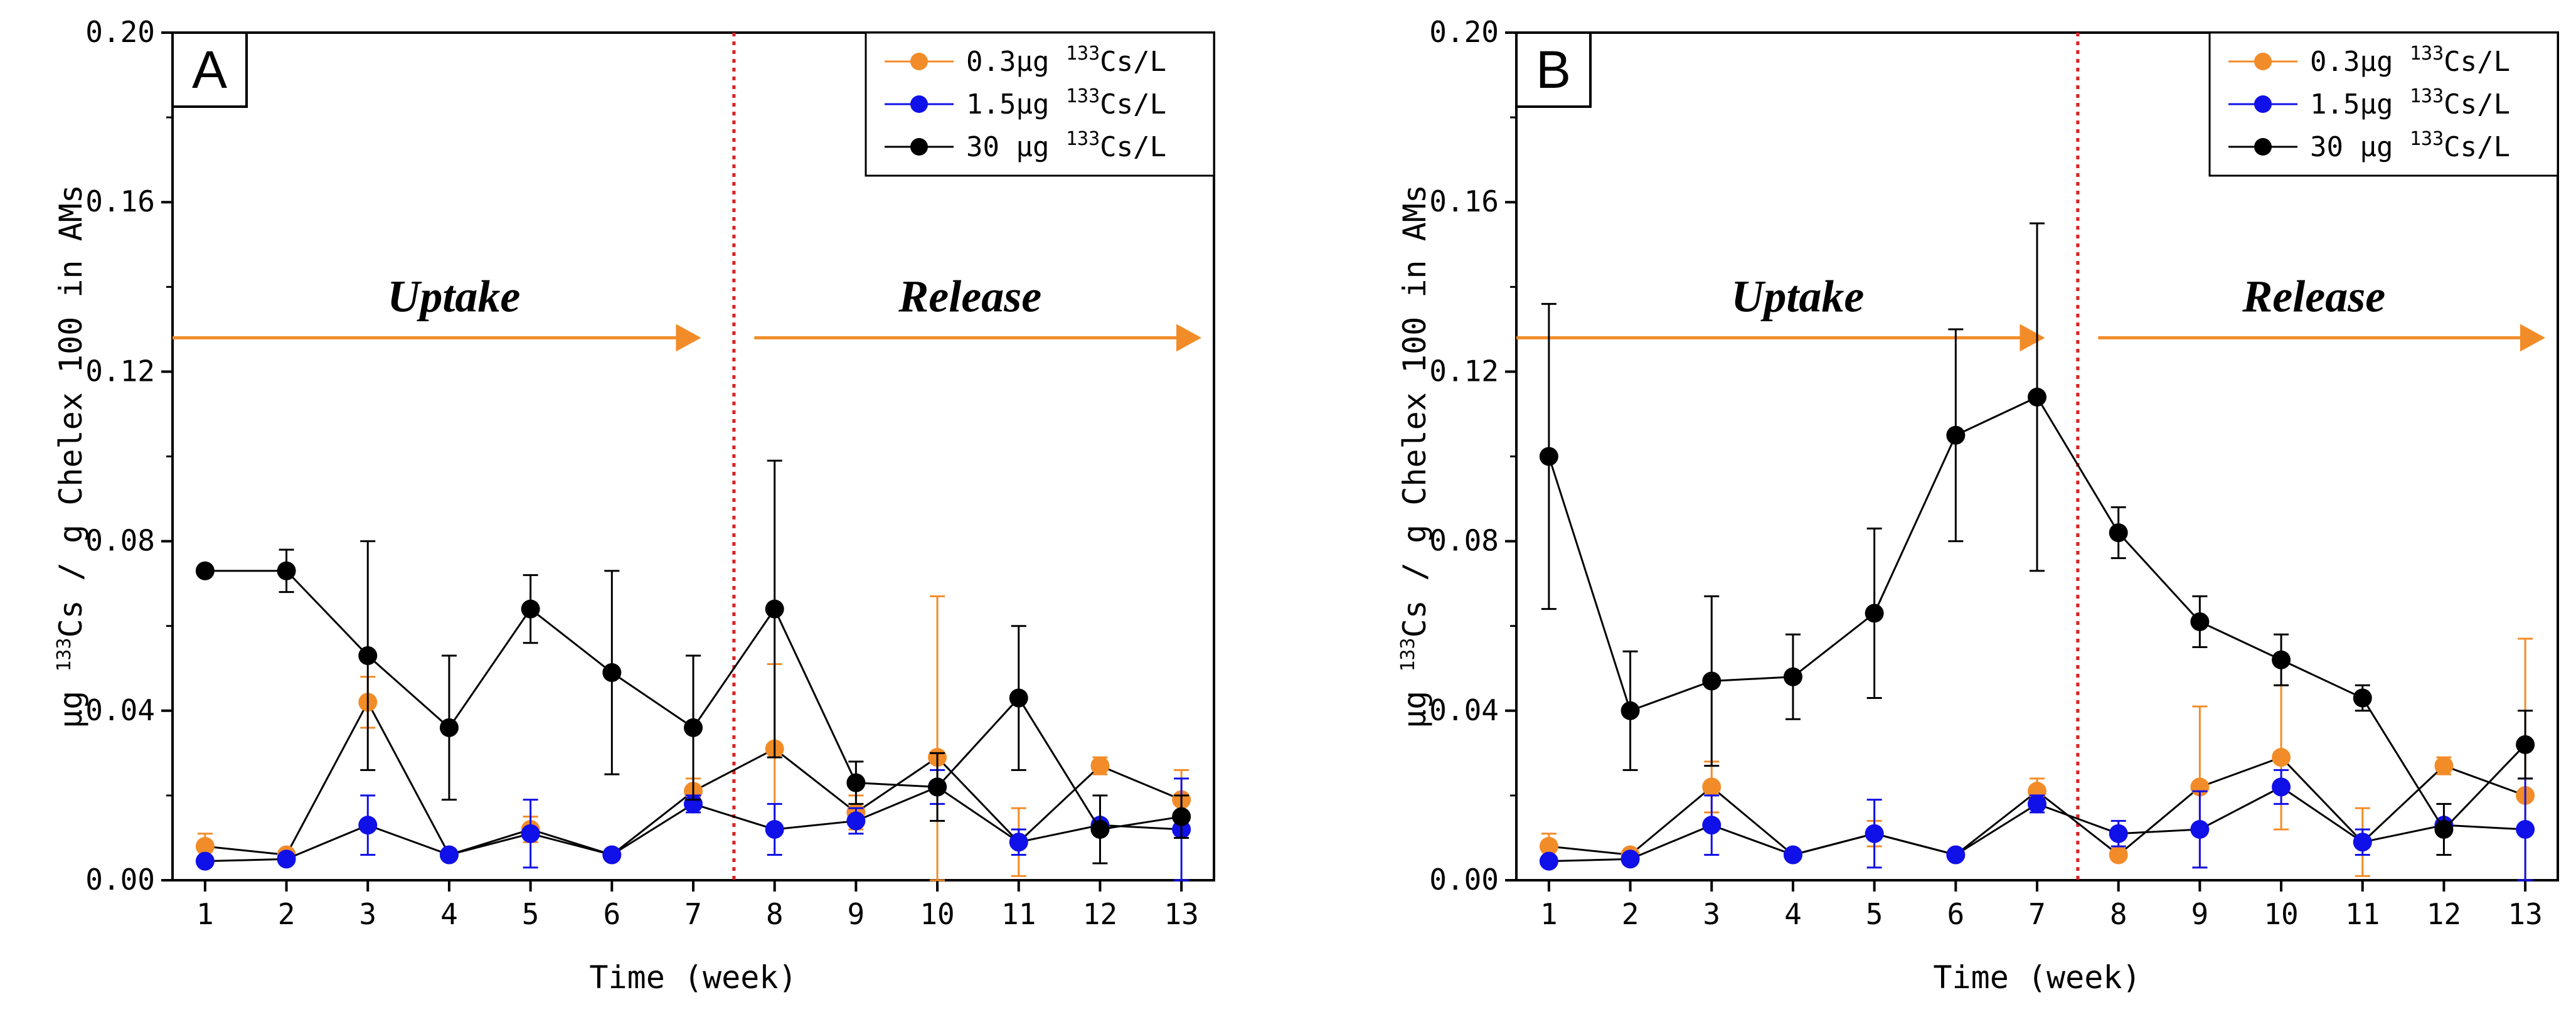  I want to click on panel-label: A, so click(209, 69).